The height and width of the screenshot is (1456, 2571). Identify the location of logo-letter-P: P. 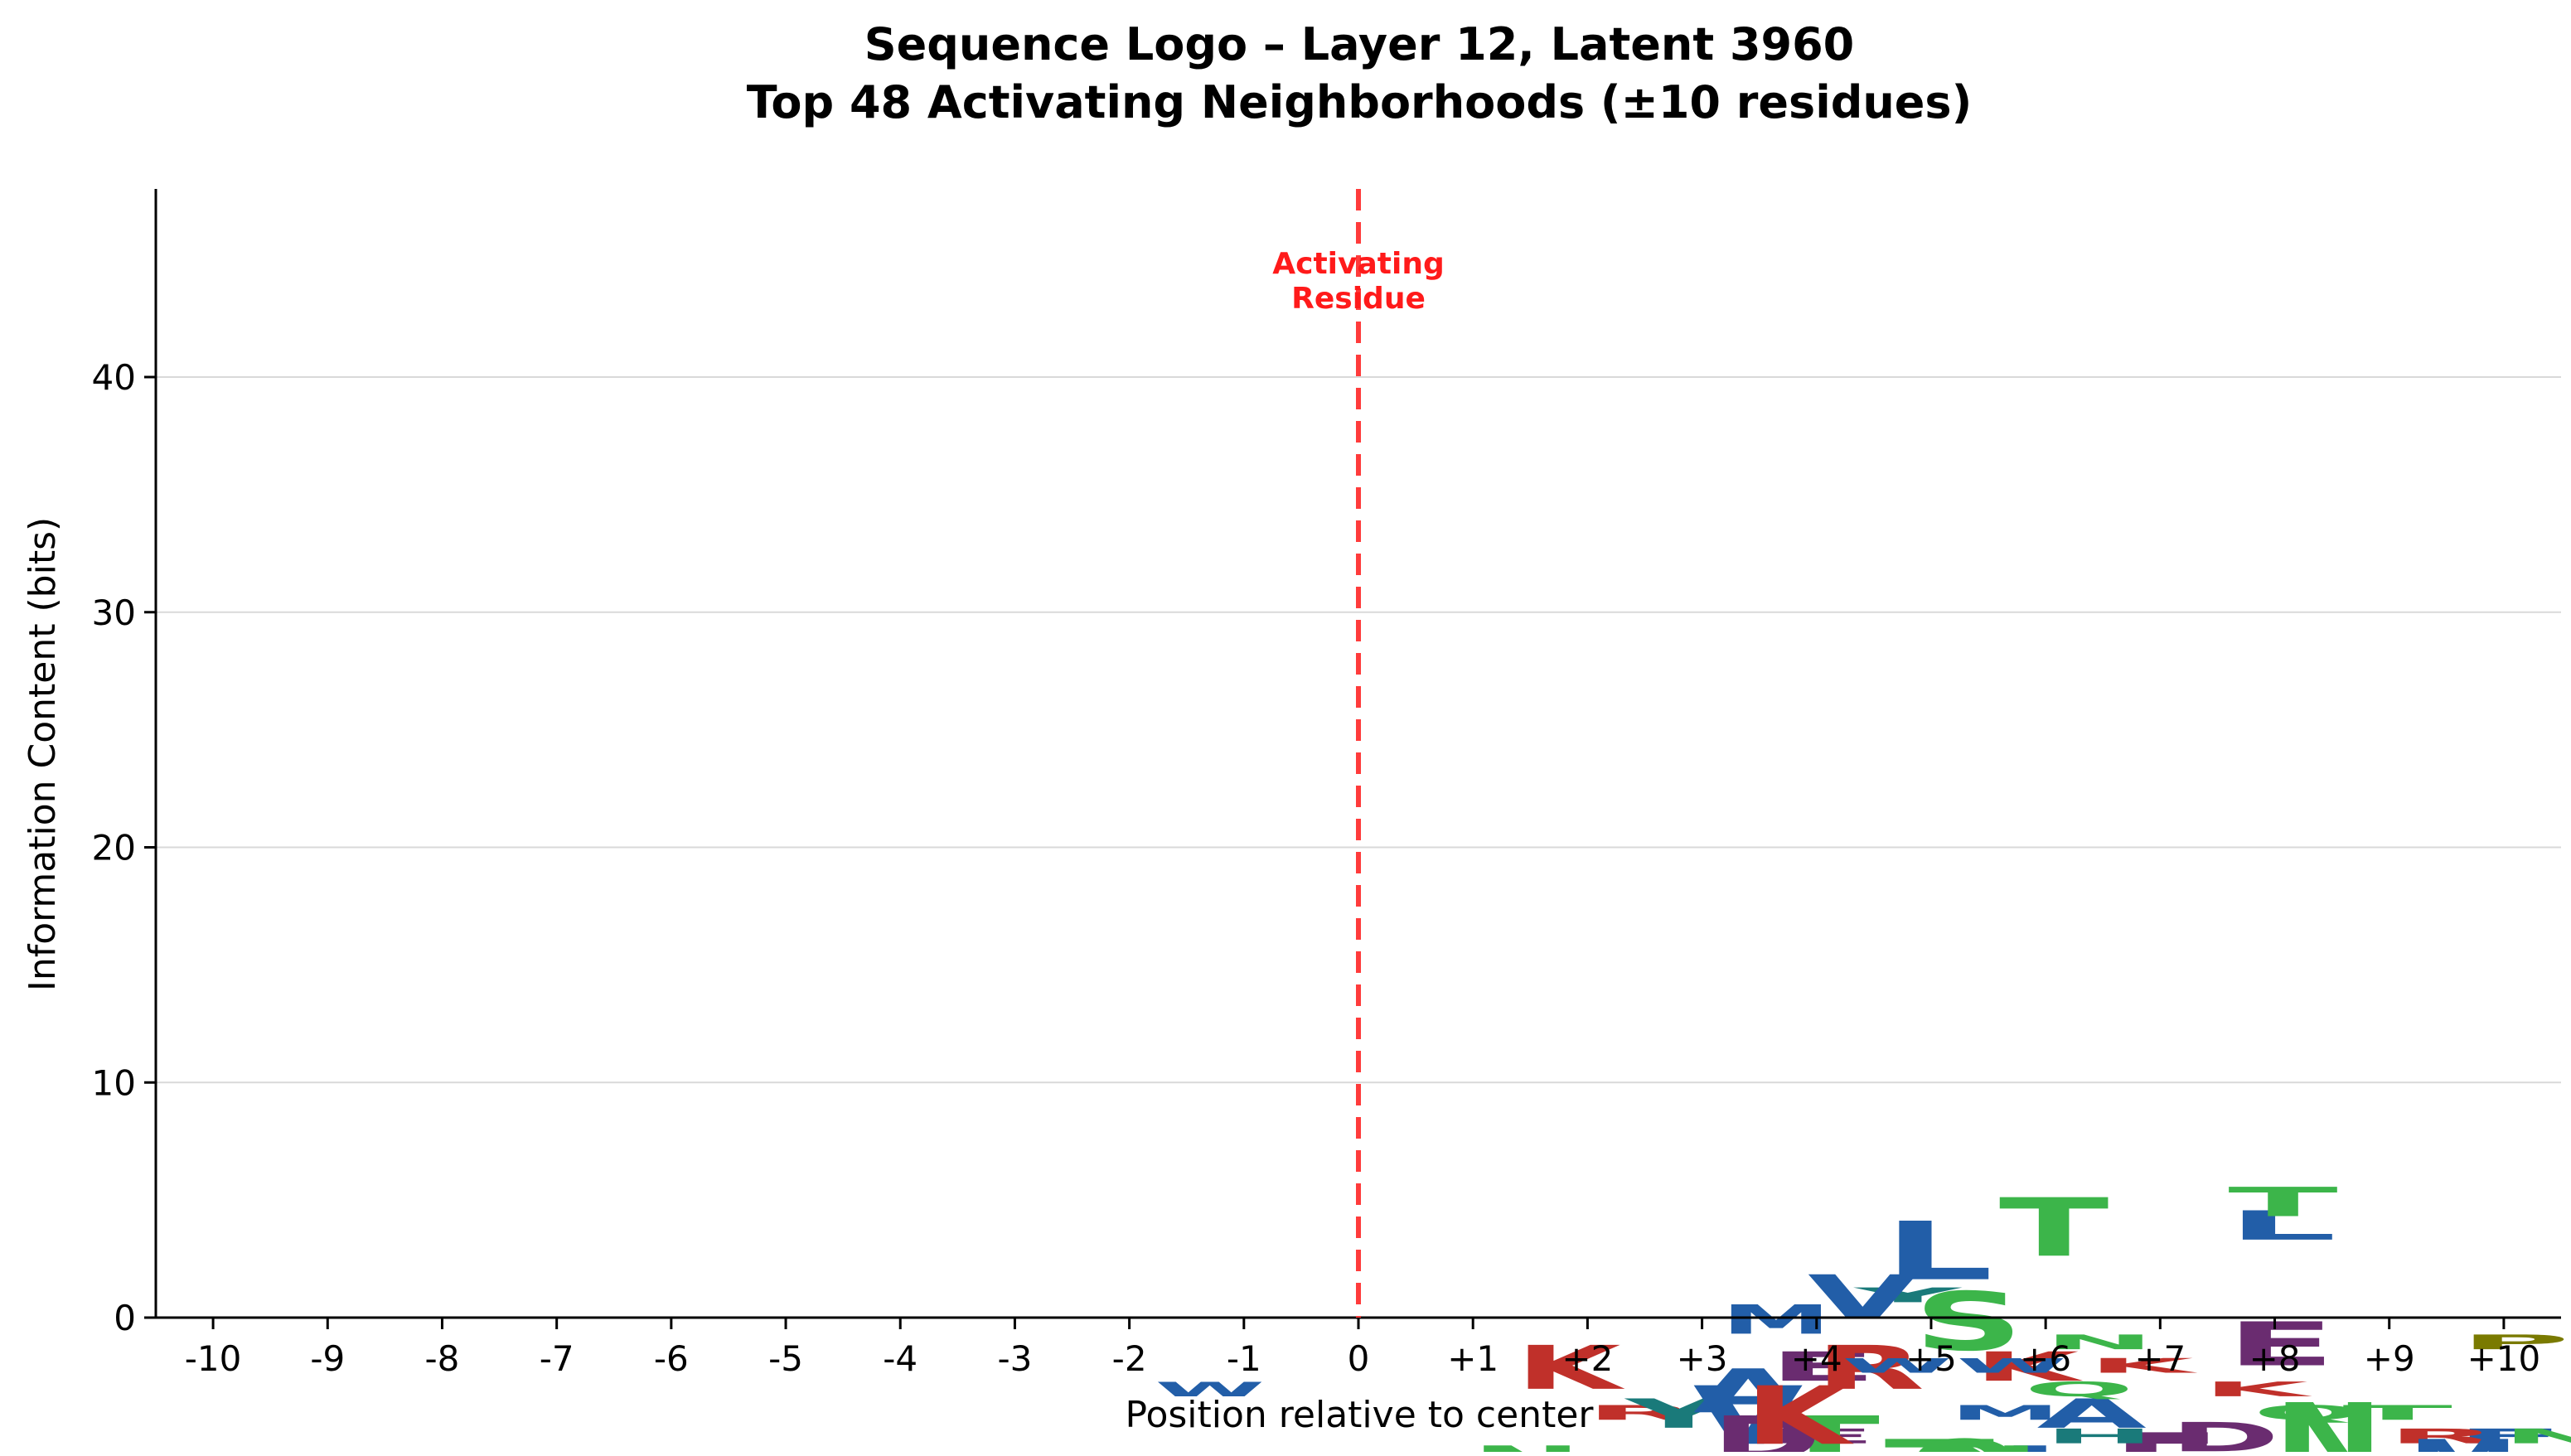
(2515, 1342).